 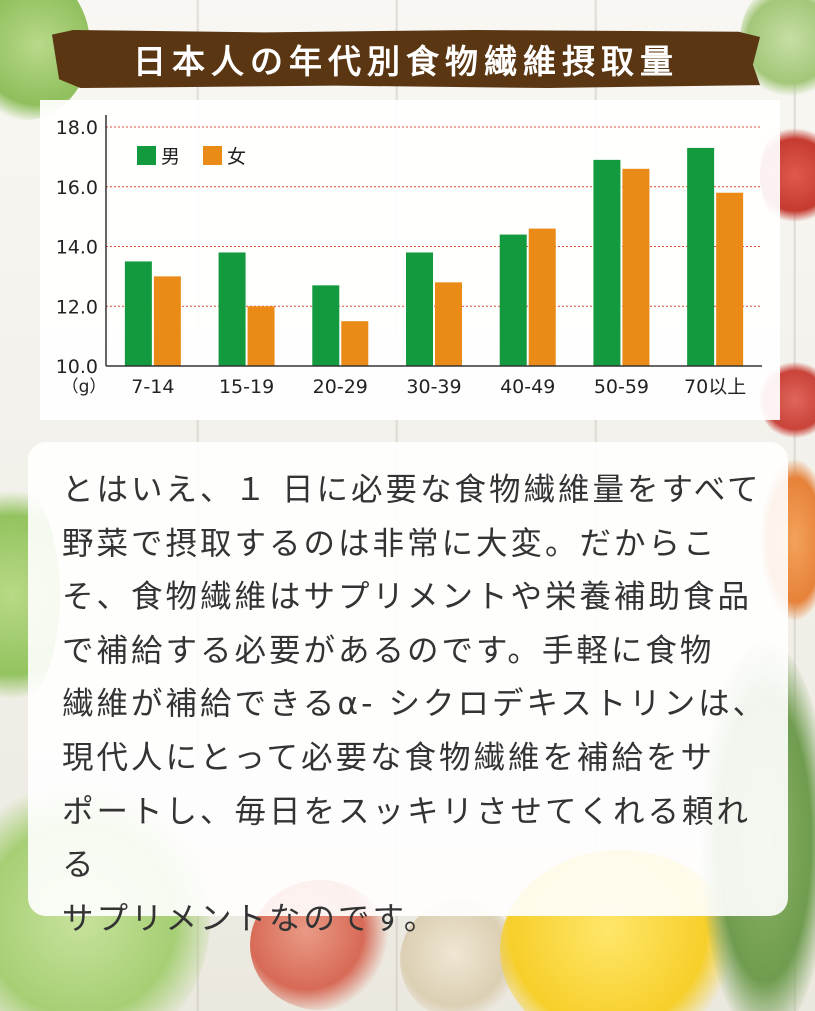 I want to click on y-tick-label: 10.0, so click(x=77, y=367).